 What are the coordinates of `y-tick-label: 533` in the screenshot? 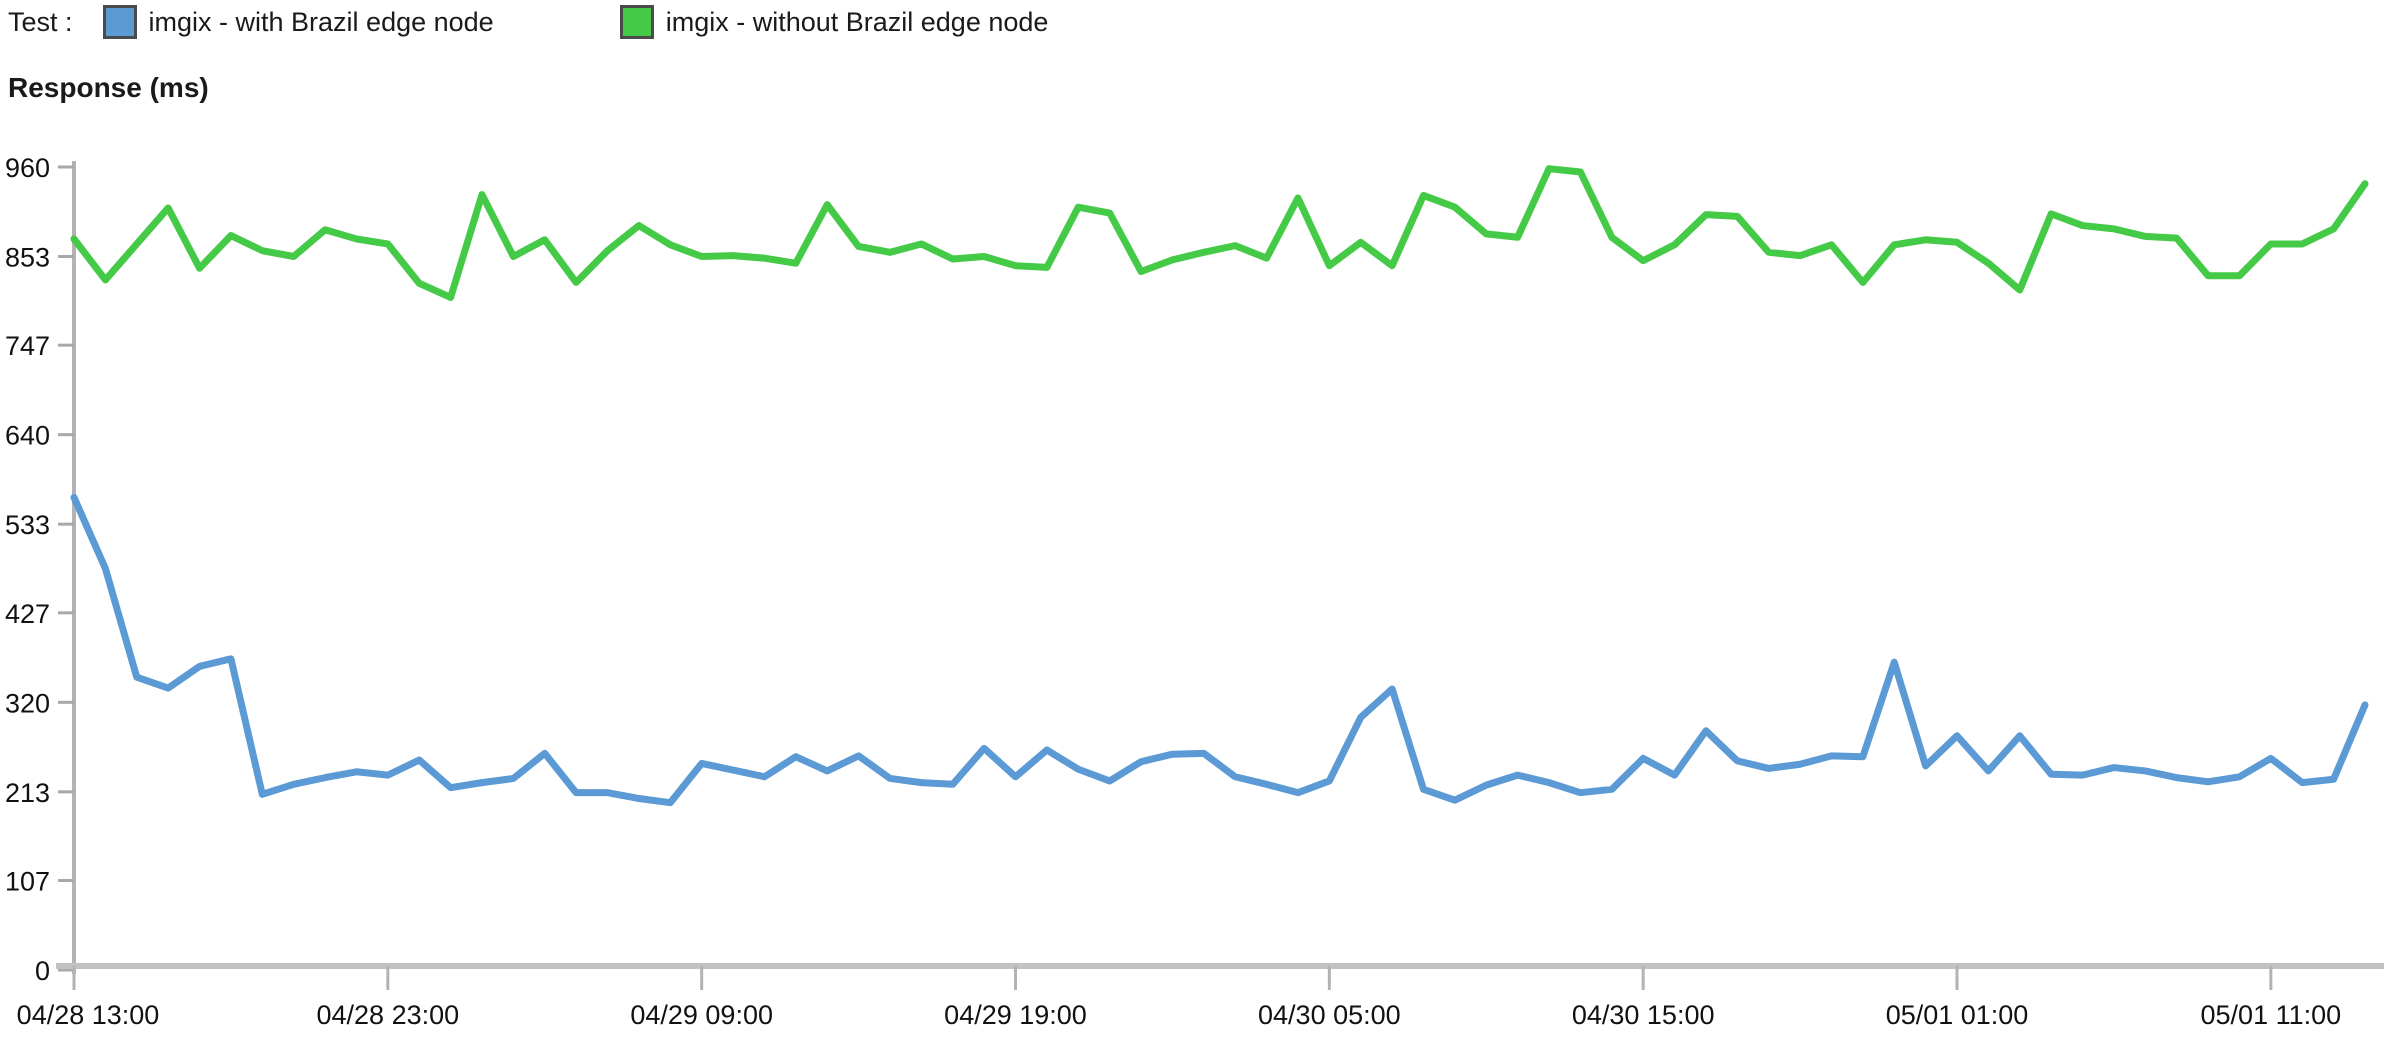 It's located at (27, 525).